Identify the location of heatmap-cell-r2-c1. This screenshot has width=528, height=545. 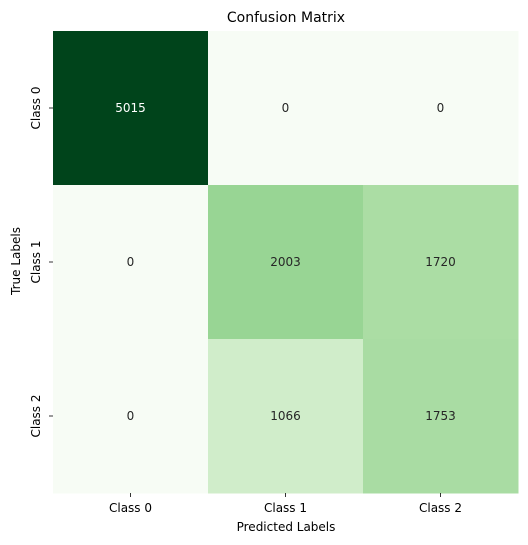
(286, 416).